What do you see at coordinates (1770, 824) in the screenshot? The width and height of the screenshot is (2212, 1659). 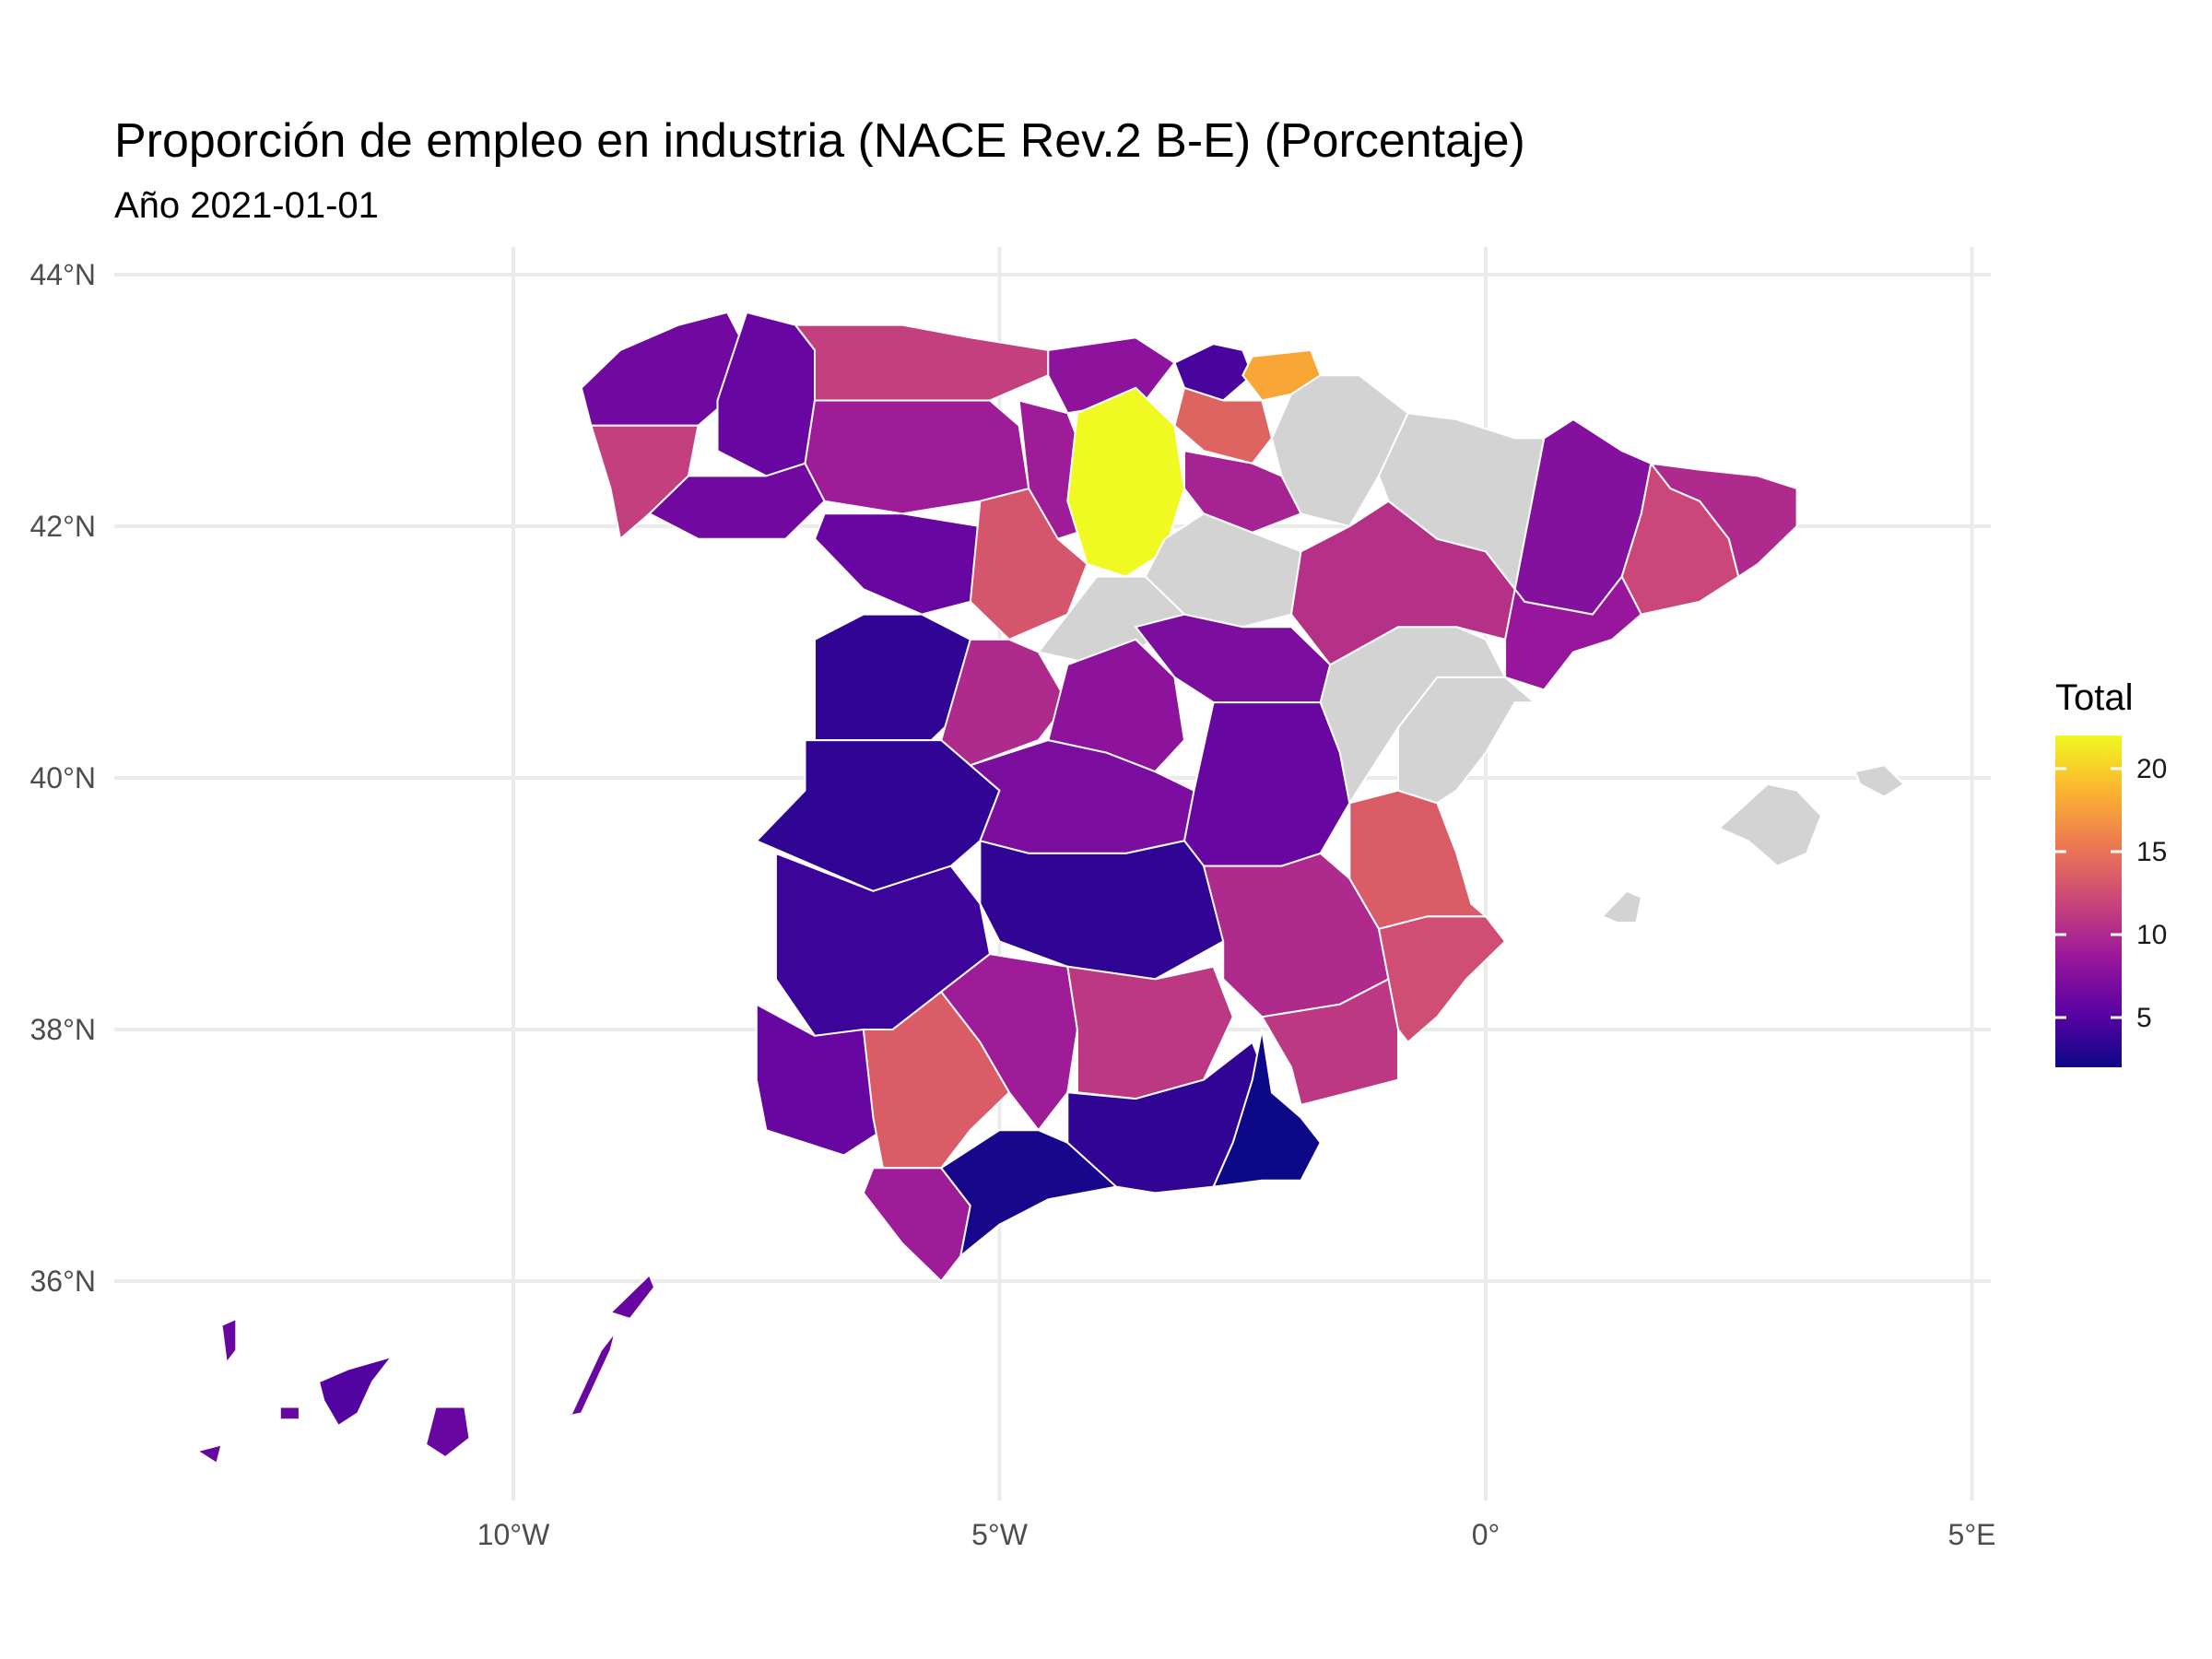 I see `region-mallorca` at bounding box center [1770, 824].